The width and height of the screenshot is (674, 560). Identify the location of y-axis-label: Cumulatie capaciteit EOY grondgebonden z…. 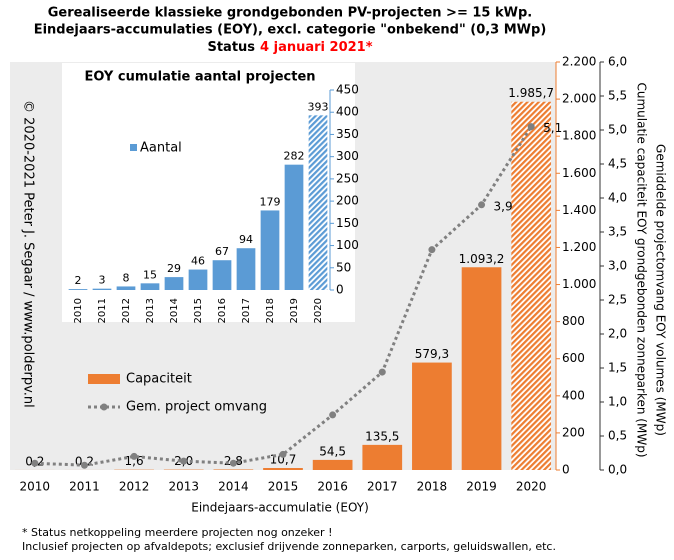
(642, 269).